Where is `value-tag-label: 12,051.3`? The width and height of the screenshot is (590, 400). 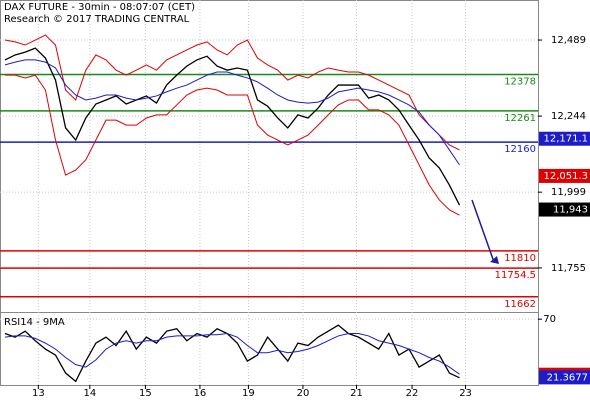 value-tag-label: 12,051.3 is located at coordinates (565, 176).